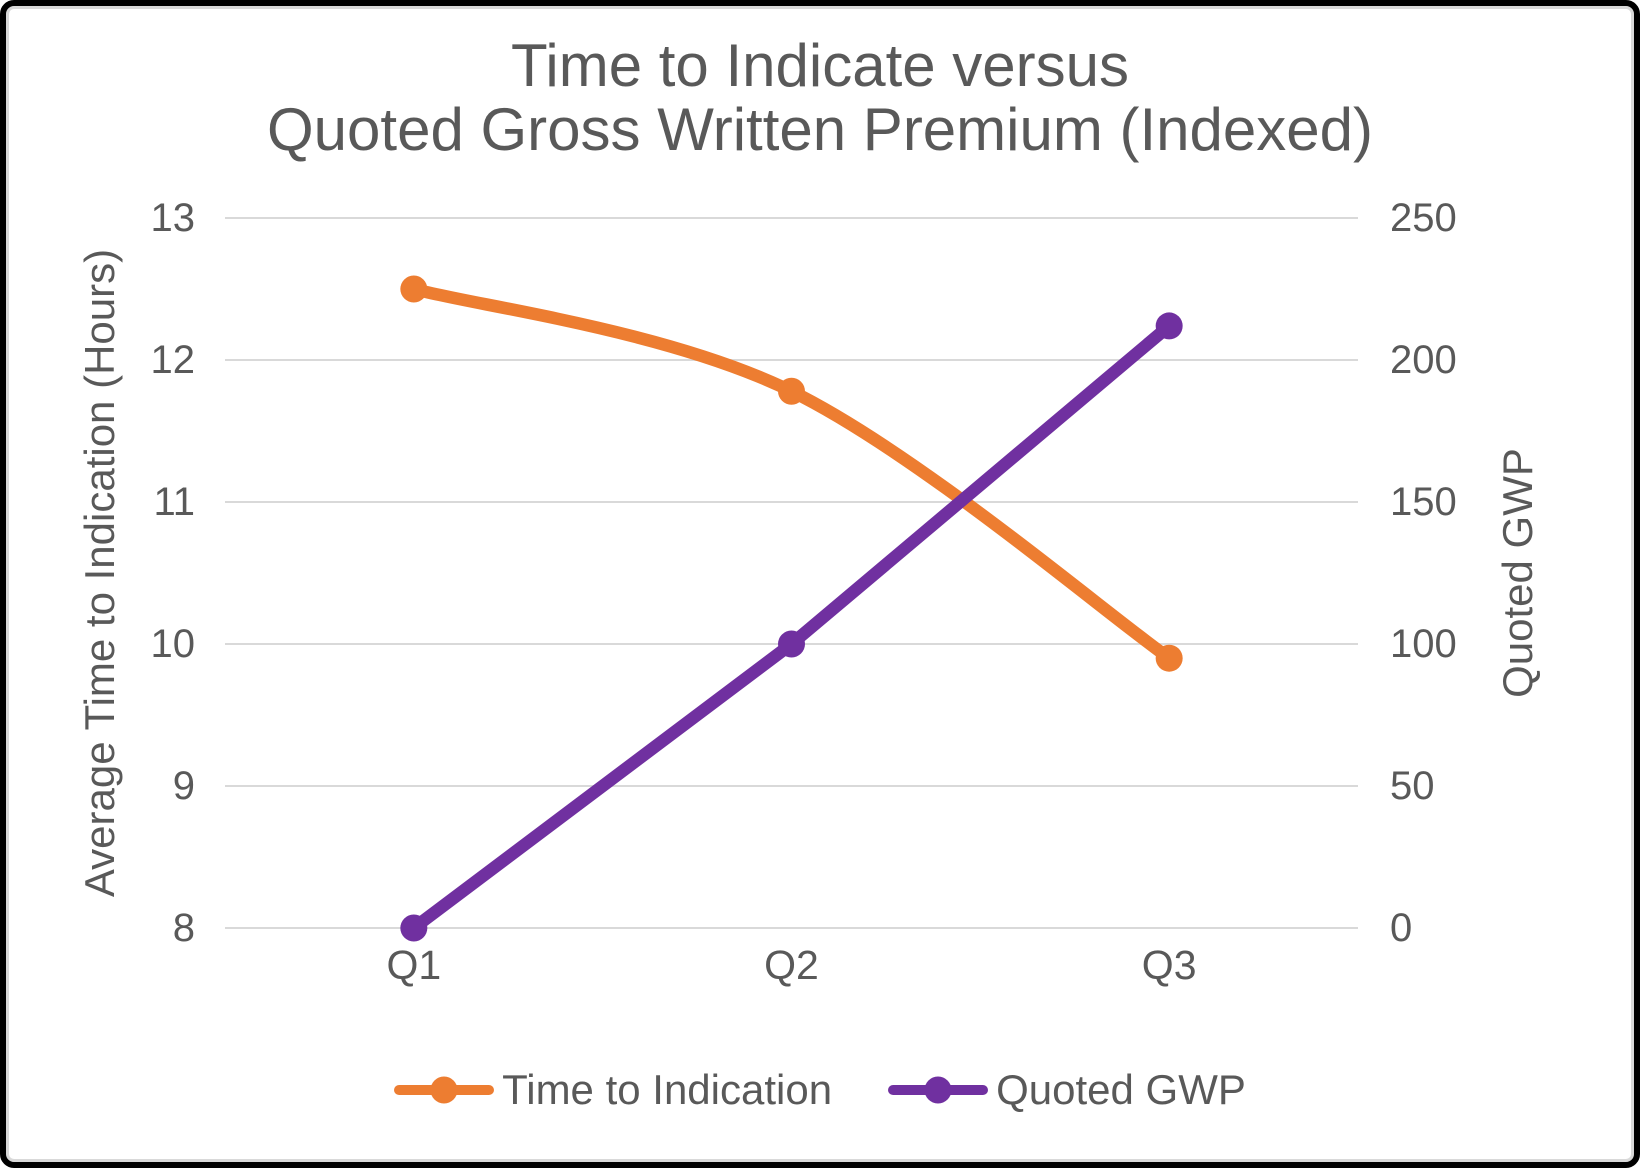 Image resolution: width=1640 pixels, height=1168 pixels. I want to click on x-tick-label-q3: Q3, so click(1169, 965).